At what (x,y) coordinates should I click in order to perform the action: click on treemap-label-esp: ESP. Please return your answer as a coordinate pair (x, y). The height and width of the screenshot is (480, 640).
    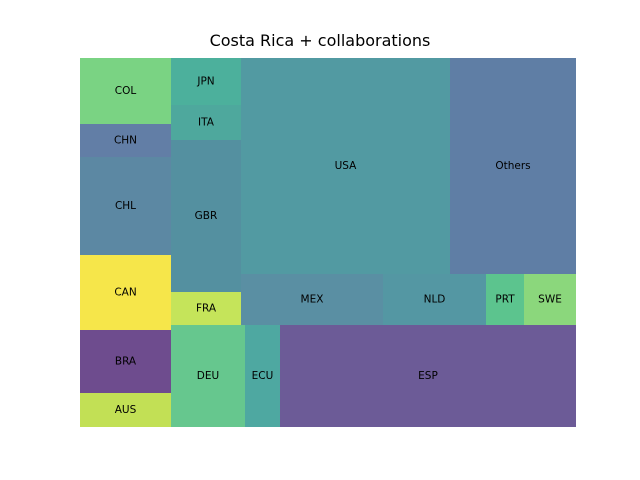
    Looking at the image, I should click on (428, 376).